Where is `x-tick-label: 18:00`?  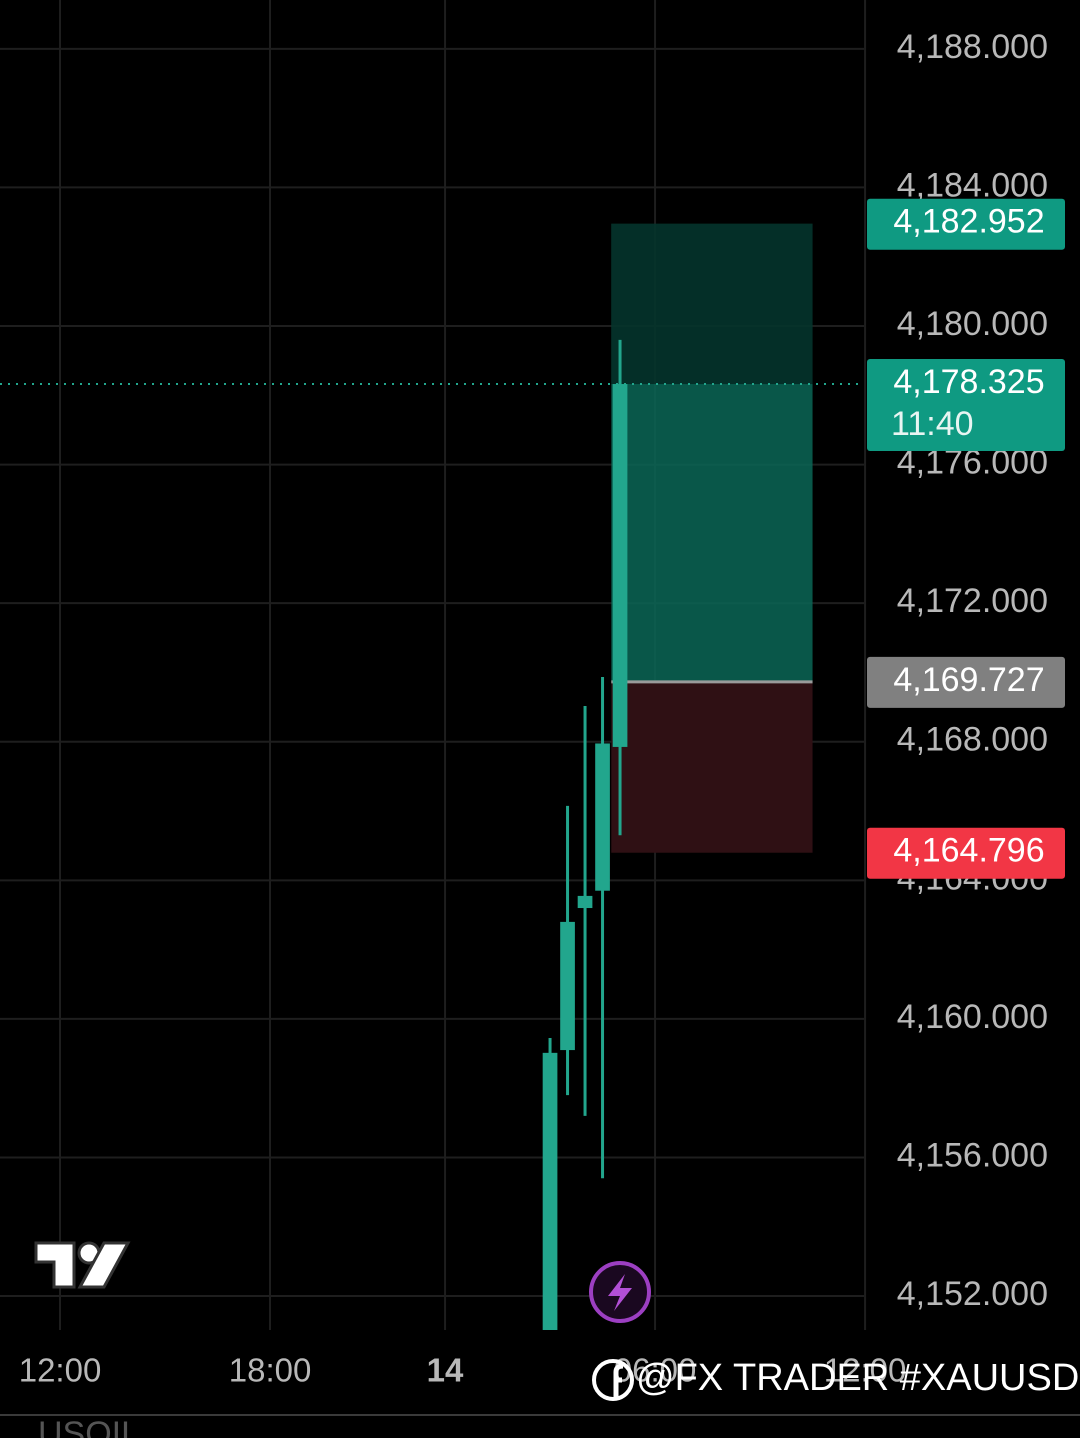 x-tick-label: 18:00 is located at coordinates (270, 1370).